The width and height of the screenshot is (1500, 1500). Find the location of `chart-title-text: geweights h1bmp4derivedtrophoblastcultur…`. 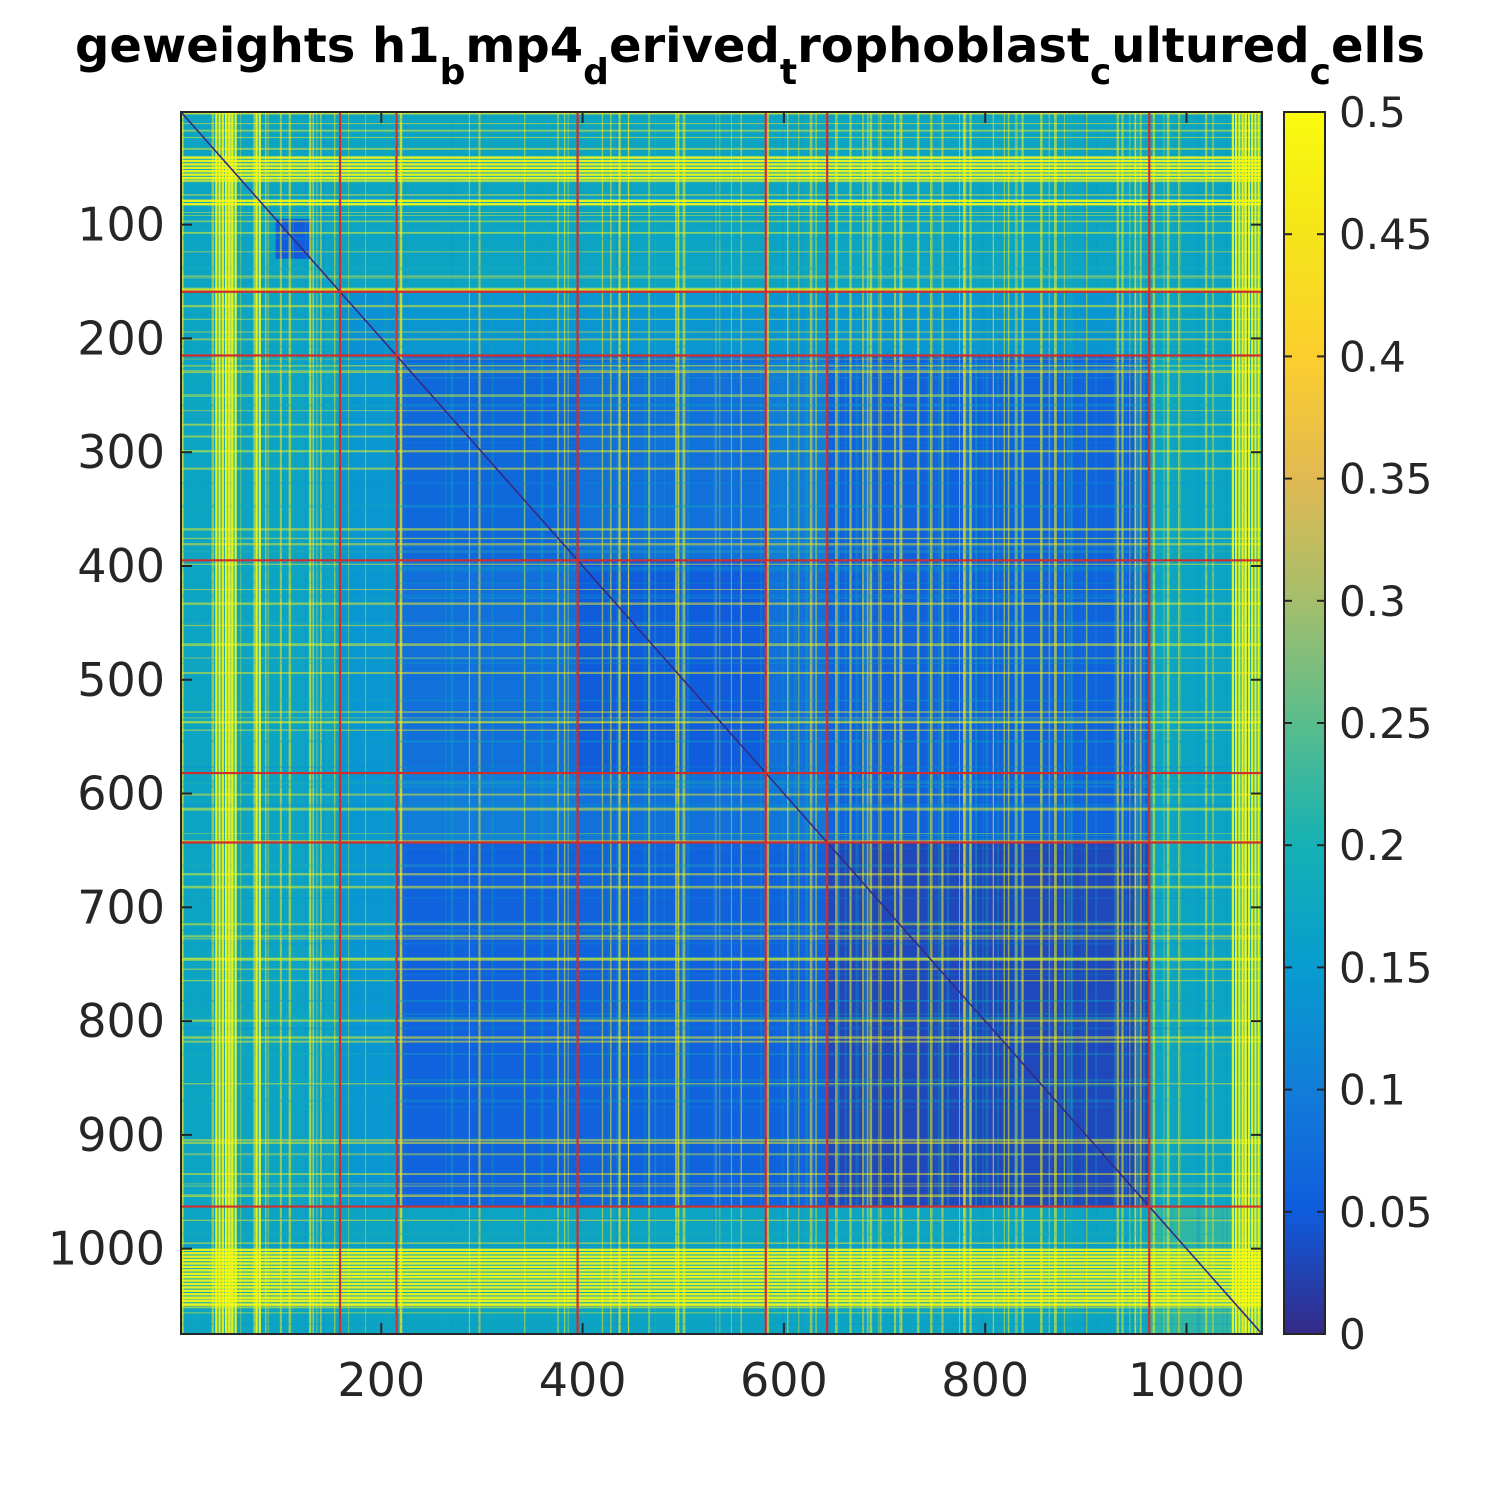

chart-title-text: geweights h1bmp4derivedtrophoblastcultur… is located at coordinates (750, 55).